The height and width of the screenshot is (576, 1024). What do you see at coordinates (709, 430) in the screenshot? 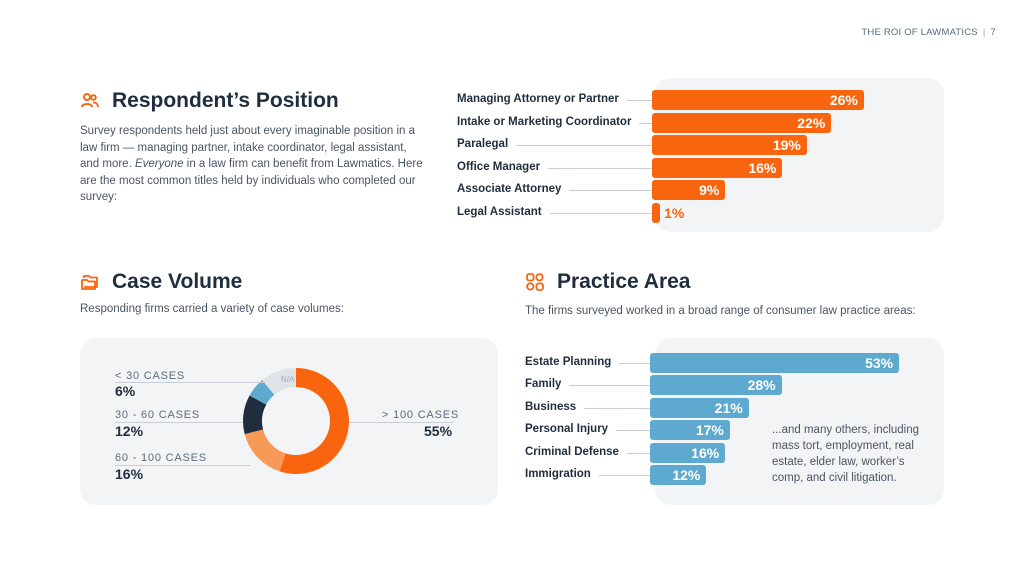
I see `bar-value-label: 17%` at bounding box center [709, 430].